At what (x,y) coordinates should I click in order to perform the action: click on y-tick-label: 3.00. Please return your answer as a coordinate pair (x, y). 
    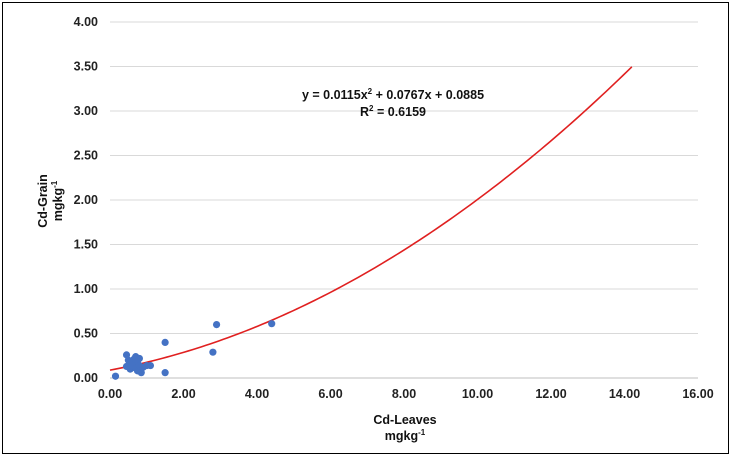
    Looking at the image, I should click on (86, 111).